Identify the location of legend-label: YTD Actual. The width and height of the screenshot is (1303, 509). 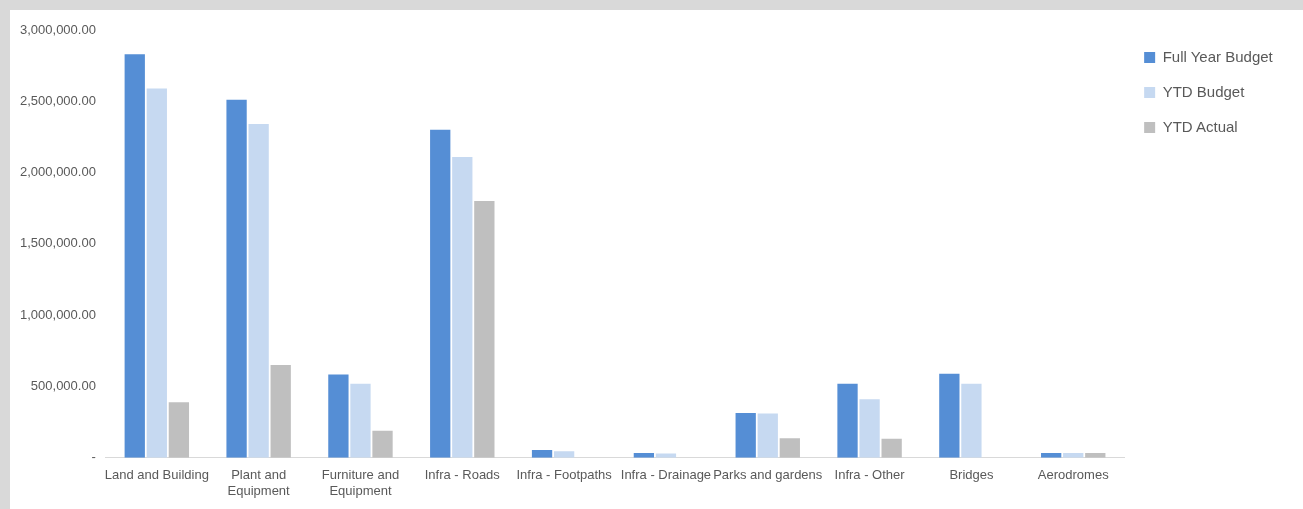
(1200, 126).